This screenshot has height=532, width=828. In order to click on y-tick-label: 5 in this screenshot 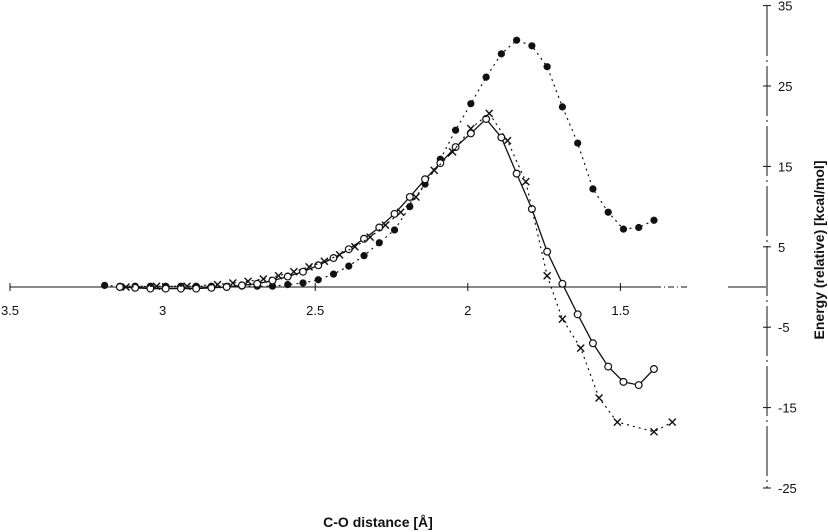, I will do `click(781, 247)`.